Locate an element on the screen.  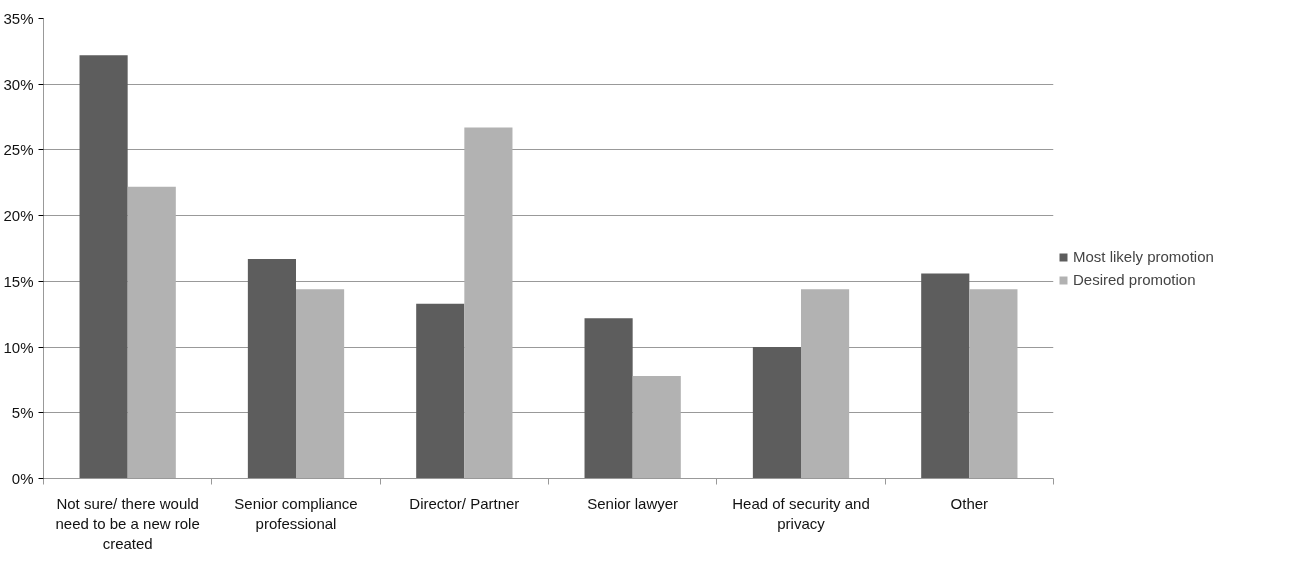
legend-label: Desired promotion is located at coordinates (1134, 279).